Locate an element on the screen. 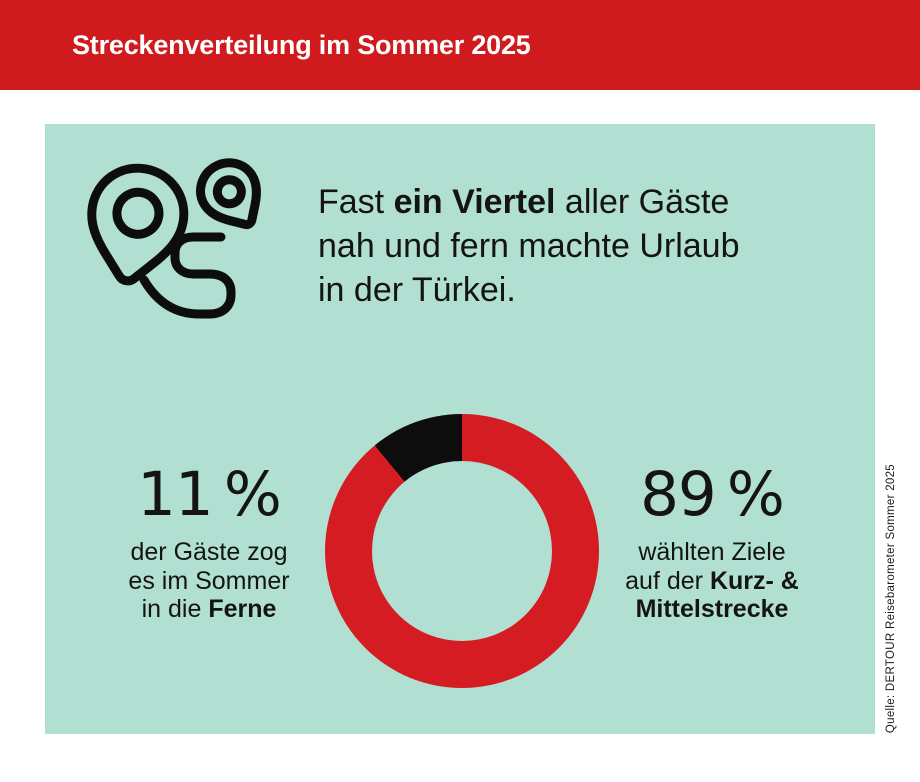 The image size is (920, 782). caption-bold: Ferne is located at coordinates (242, 609).